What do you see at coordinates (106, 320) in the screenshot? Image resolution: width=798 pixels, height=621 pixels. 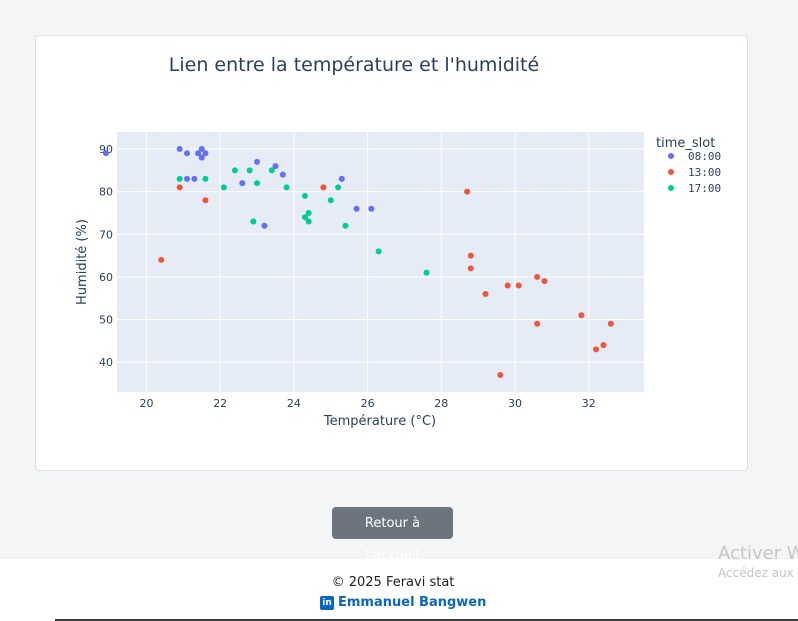 I see `y-tick-label: 50` at bounding box center [106, 320].